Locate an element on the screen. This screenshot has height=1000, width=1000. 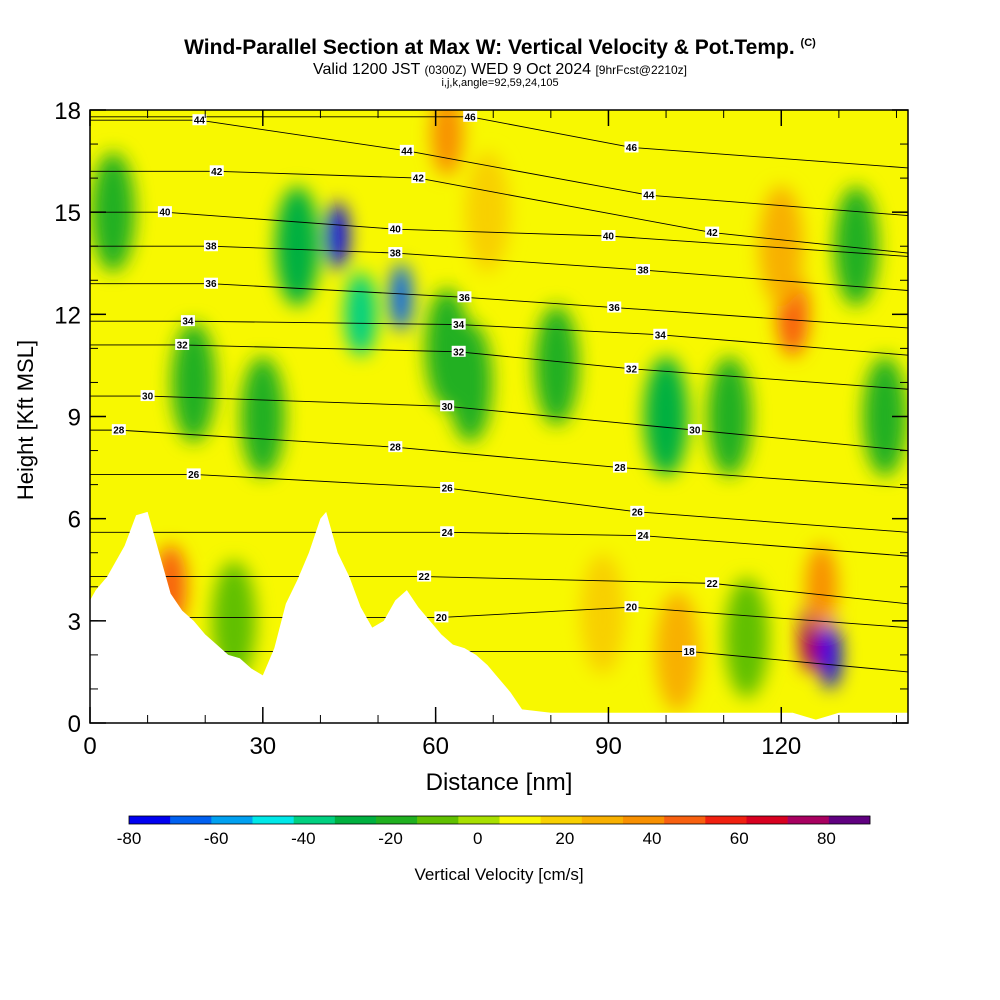
forecast-info: [9hrFcst@2210z] is located at coordinates (641, 70).